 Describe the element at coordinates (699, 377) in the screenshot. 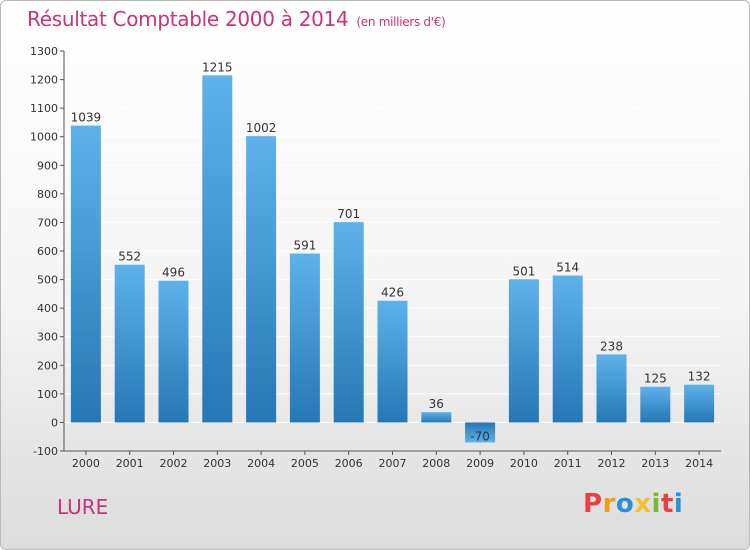

I see `value-label: 132` at that location.